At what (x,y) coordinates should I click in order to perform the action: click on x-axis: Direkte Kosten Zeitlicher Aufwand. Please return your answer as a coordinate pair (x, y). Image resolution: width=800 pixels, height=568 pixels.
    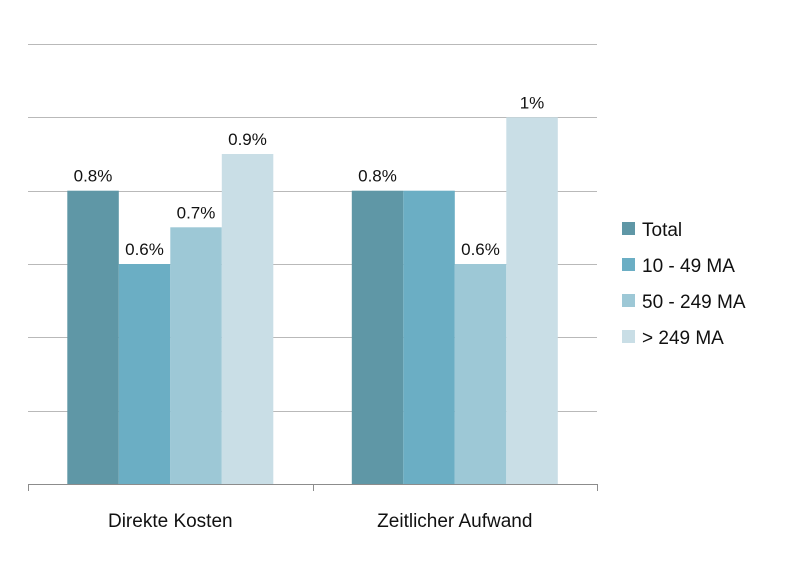
    Looking at the image, I should click on (313, 508).